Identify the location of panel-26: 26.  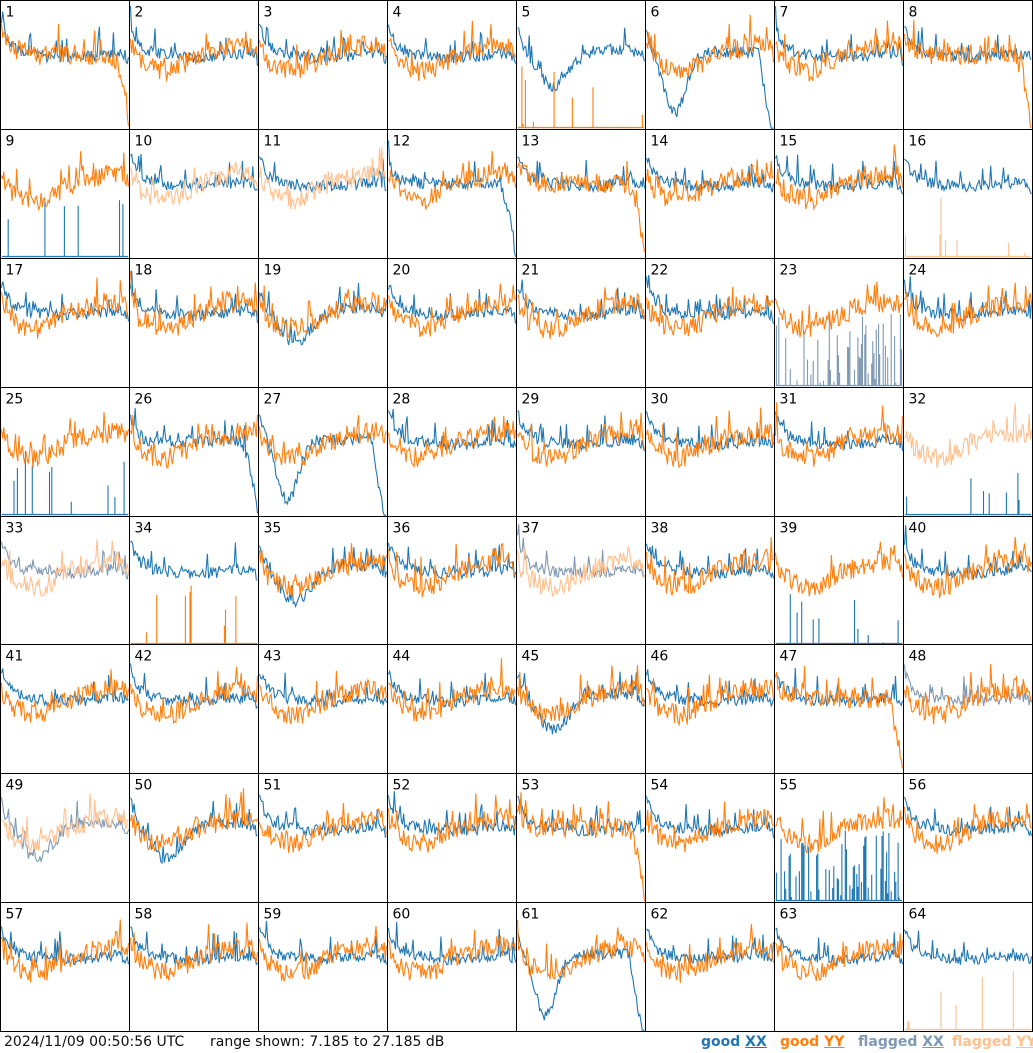
(194, 452).